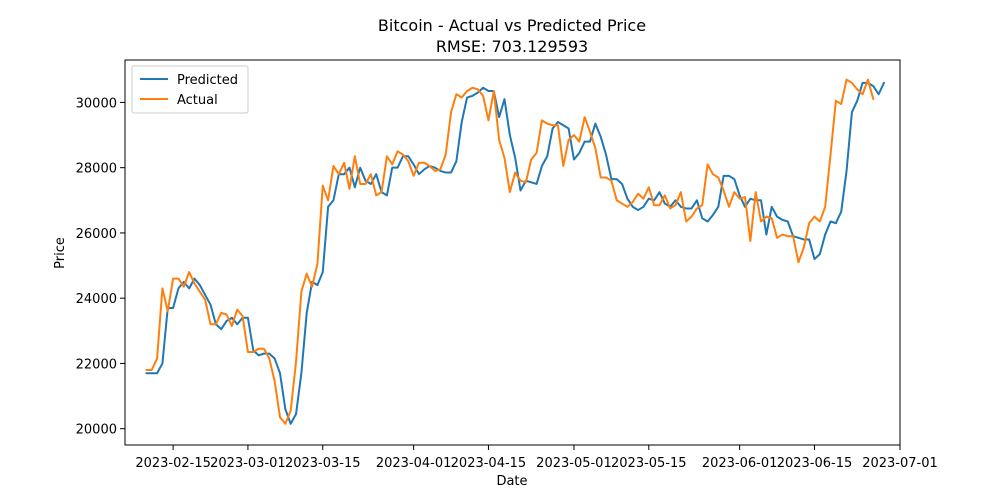  Describe the element at coordinates (96, 299) in the screenshot. I see `y-tick-label: 24000` at that location.